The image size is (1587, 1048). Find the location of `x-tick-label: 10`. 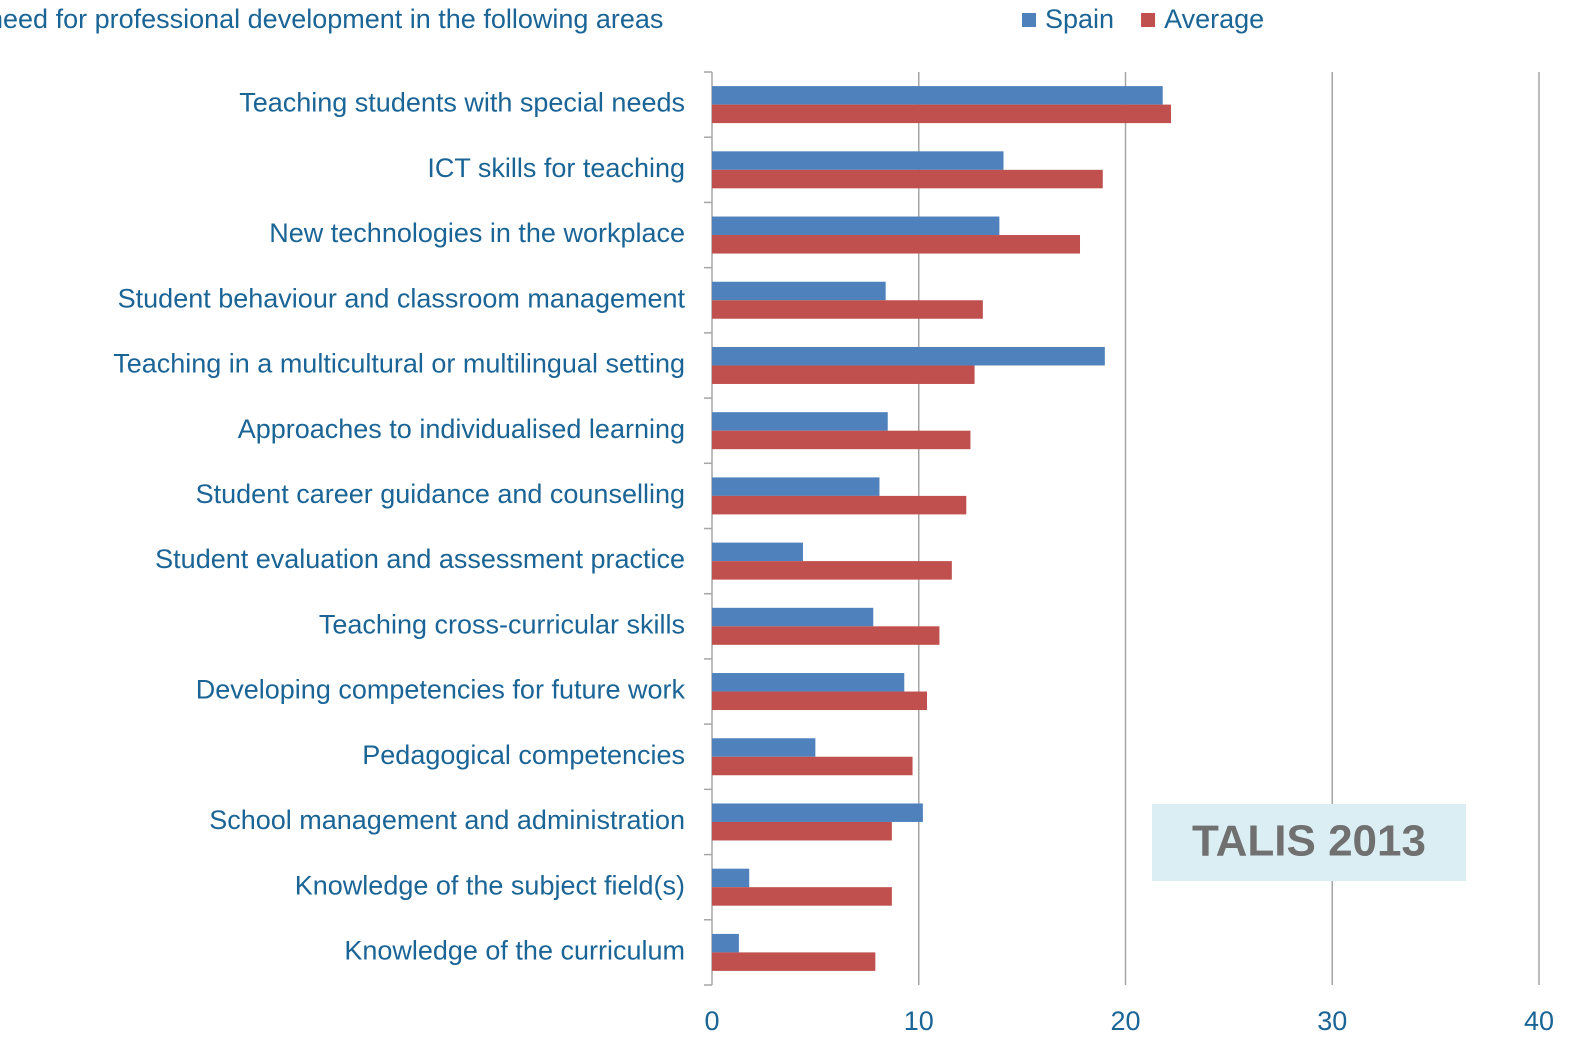

x-tick-label: 10 is located at coordinates (919, 1021).